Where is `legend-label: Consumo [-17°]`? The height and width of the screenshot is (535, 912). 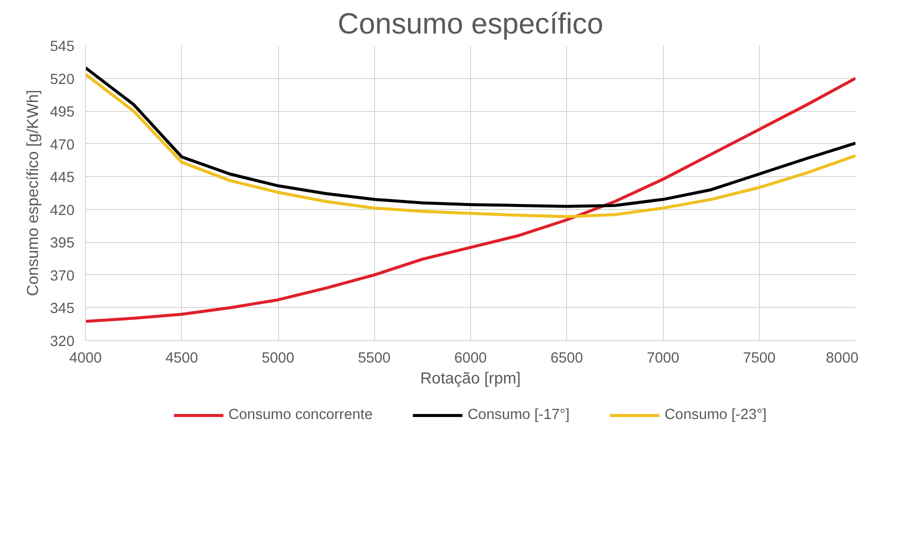
legend-label: Consumo [-17°] is located at coordinates (519, 415).